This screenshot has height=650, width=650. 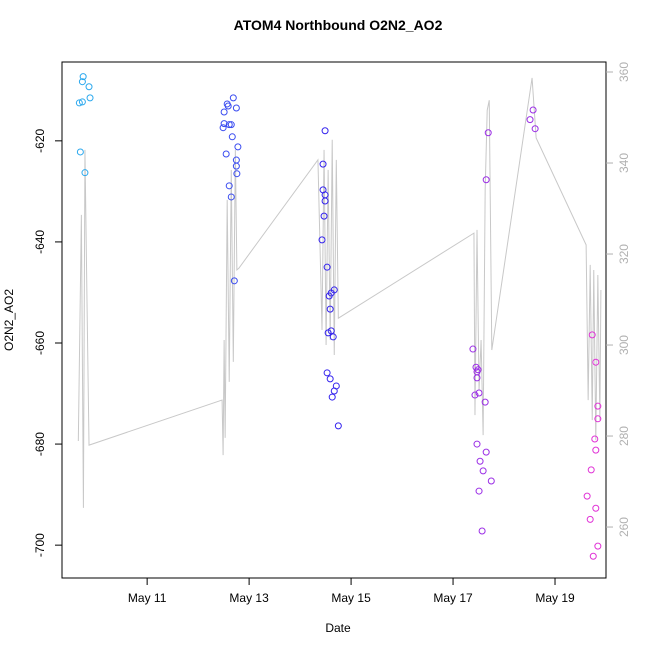 What do you see at coordinates (351, 598) in the screenshot?
I see `x-tick-label: May 15` at bounding box center [351, 598].